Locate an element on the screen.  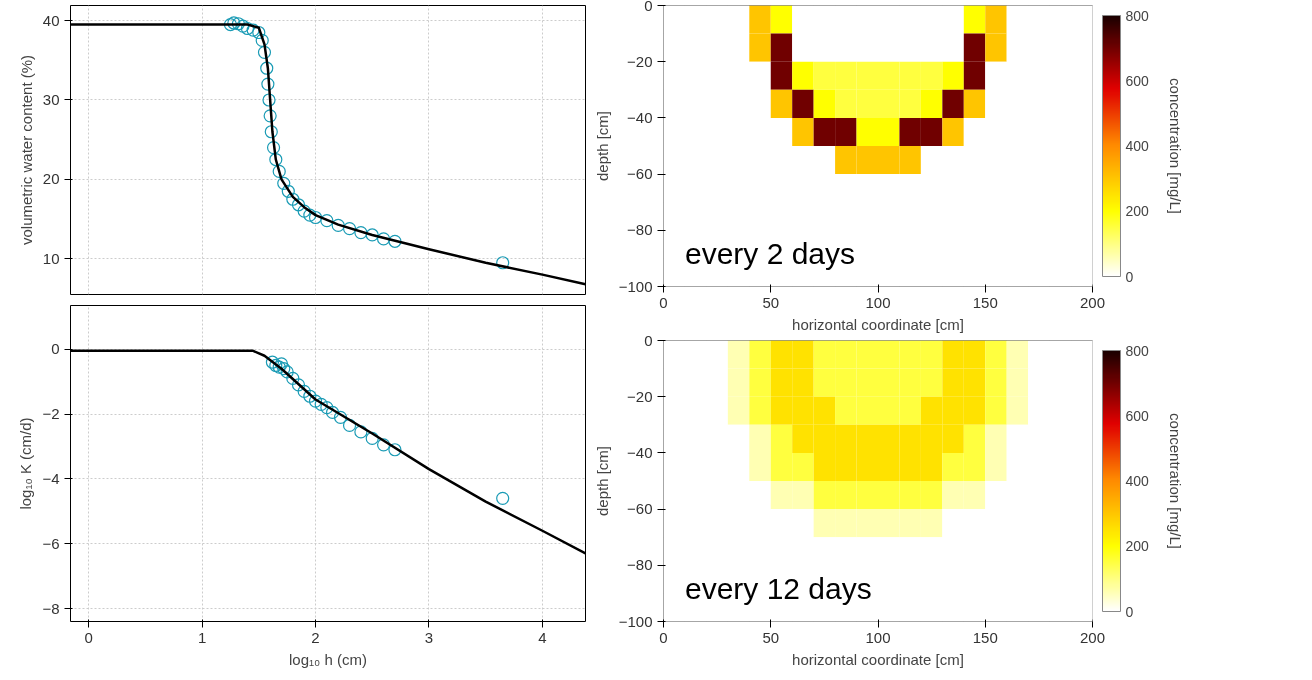
x-tick-label: 3 is located at coordinates (429, 637).